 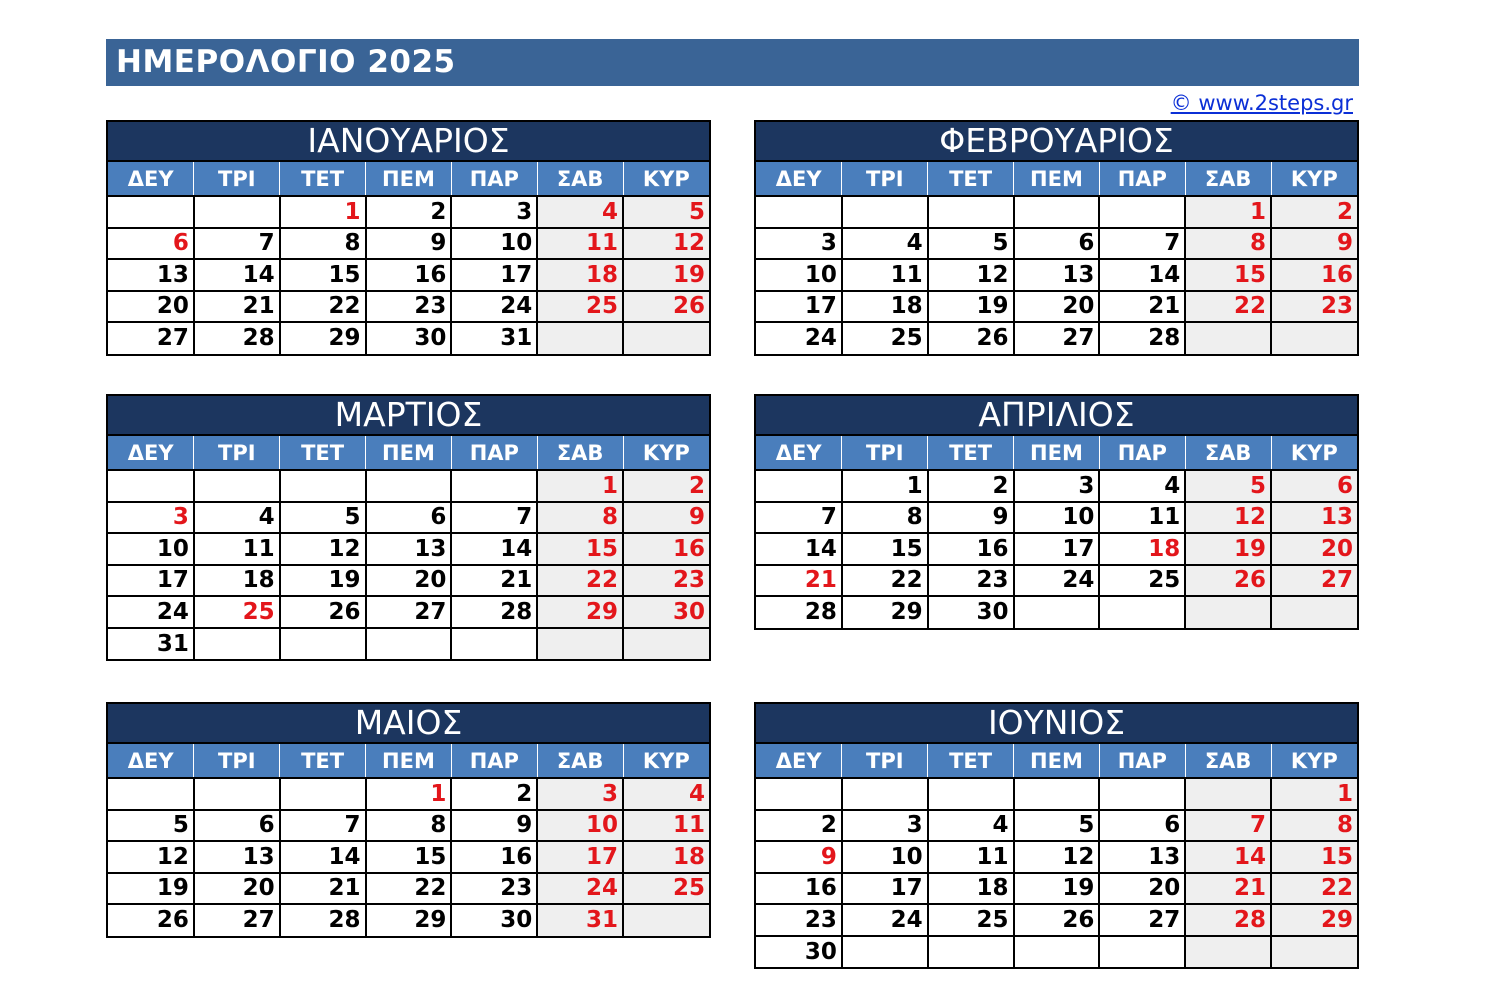 I want to click on week-row: 9 10 11 12 13 14 15, so click(x=1056, y=856).